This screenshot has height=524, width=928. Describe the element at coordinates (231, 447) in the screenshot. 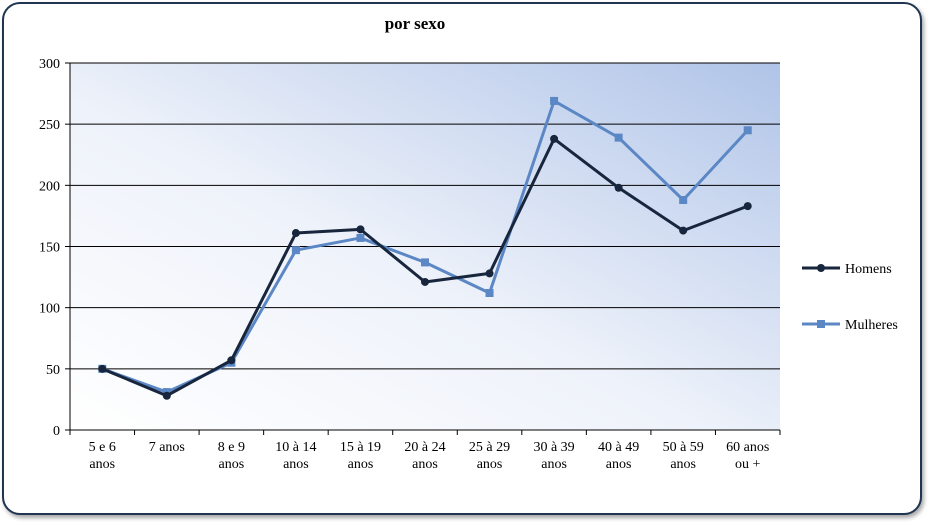

I see `x-tick-label-line: 8 e 9` at that location.